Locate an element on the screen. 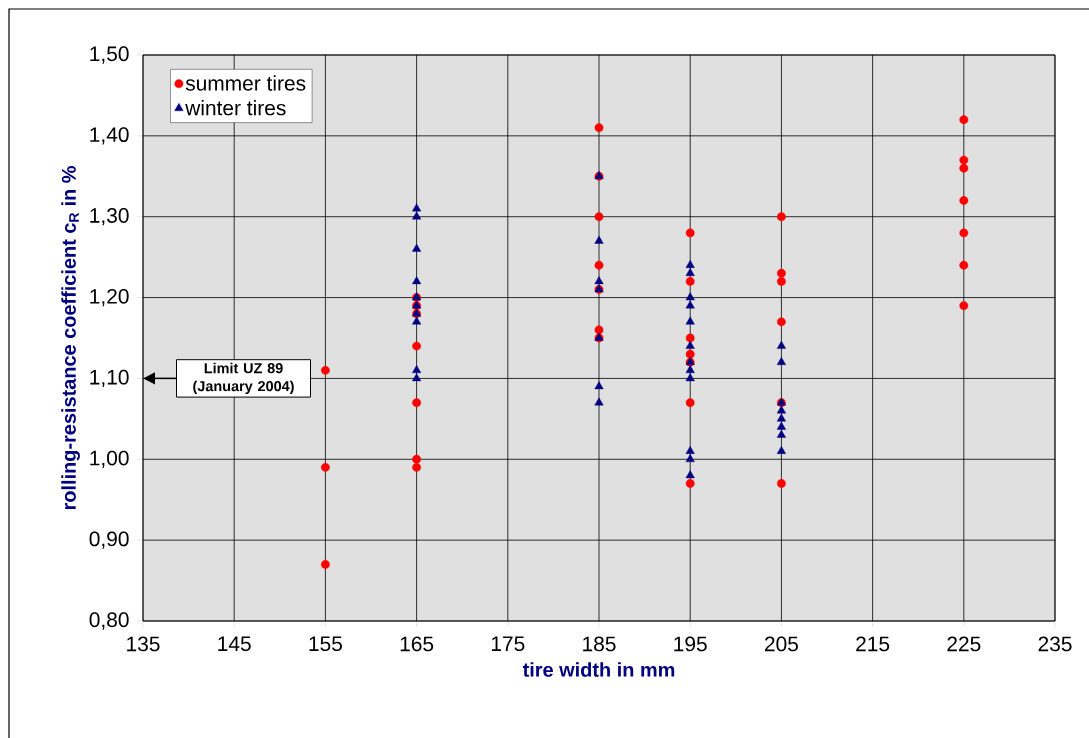 Image resolution: width=1089 pixels, height=738 pixels. x-tick-label: 165 is located at coordinates (417, 644).